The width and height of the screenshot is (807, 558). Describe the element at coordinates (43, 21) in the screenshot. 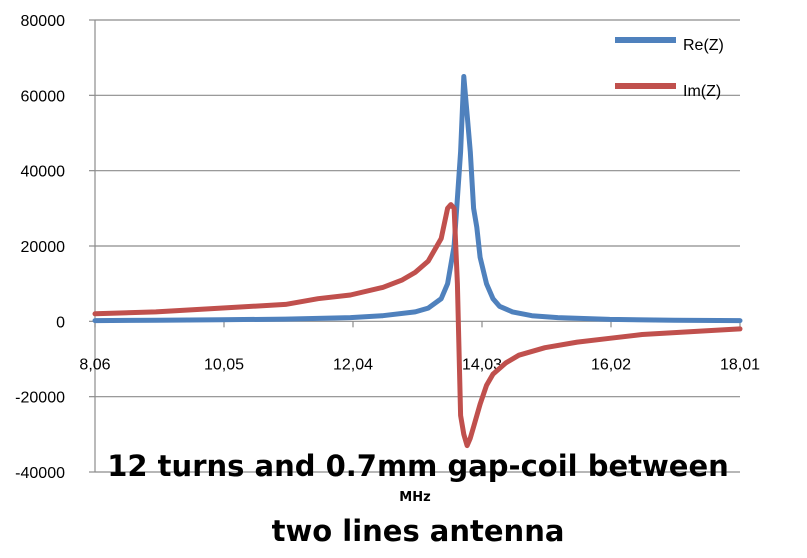

I see `y-tick-label: 80000` at that location.